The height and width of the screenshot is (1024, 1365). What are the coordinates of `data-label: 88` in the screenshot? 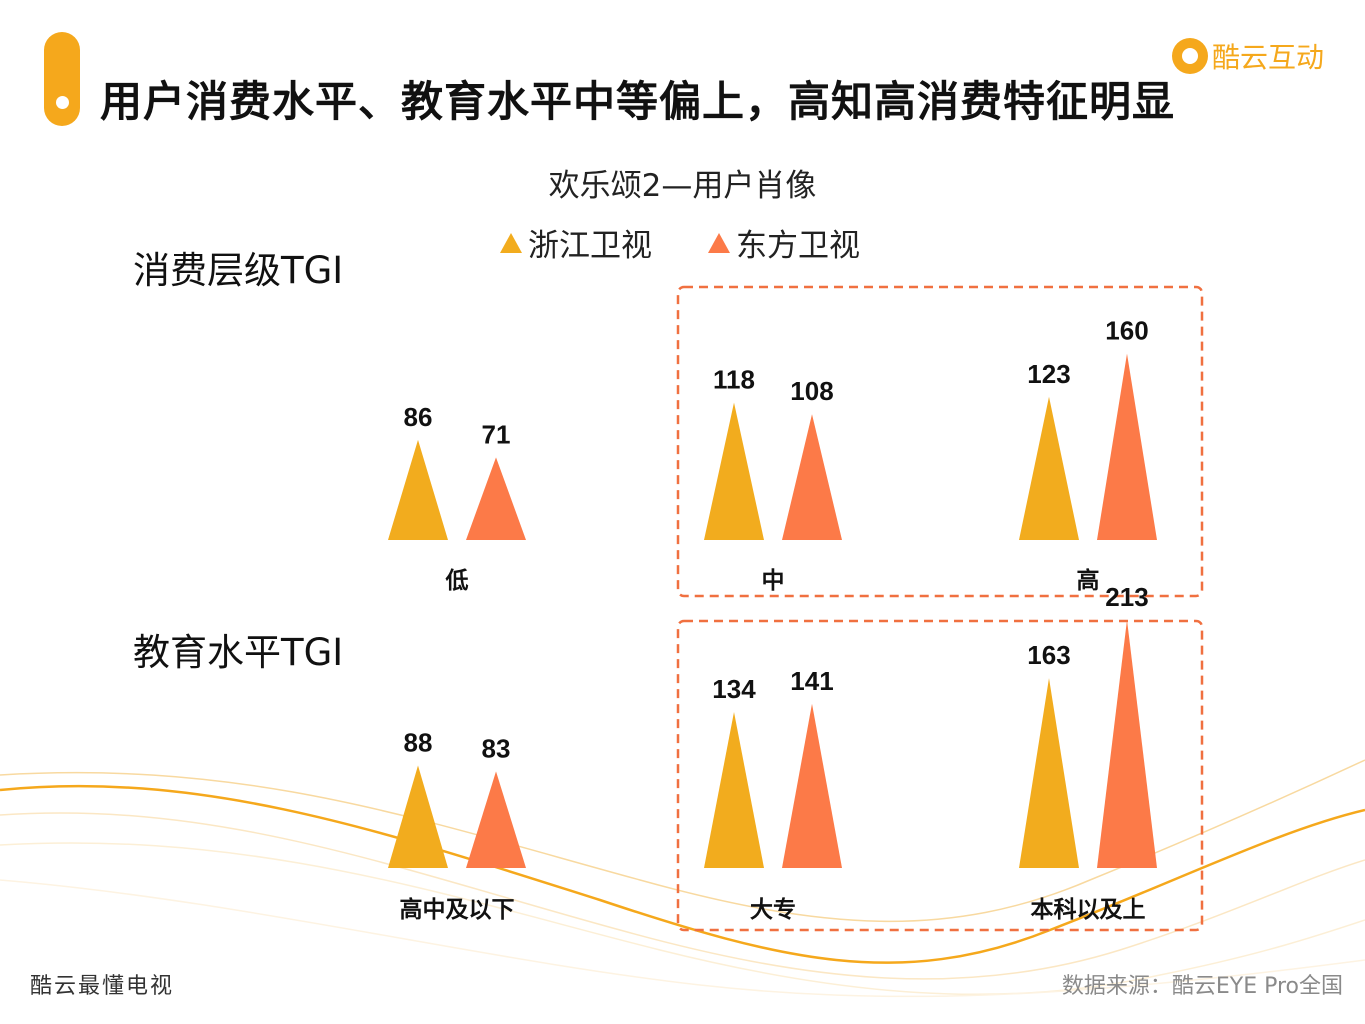 It's located at (418, 743).